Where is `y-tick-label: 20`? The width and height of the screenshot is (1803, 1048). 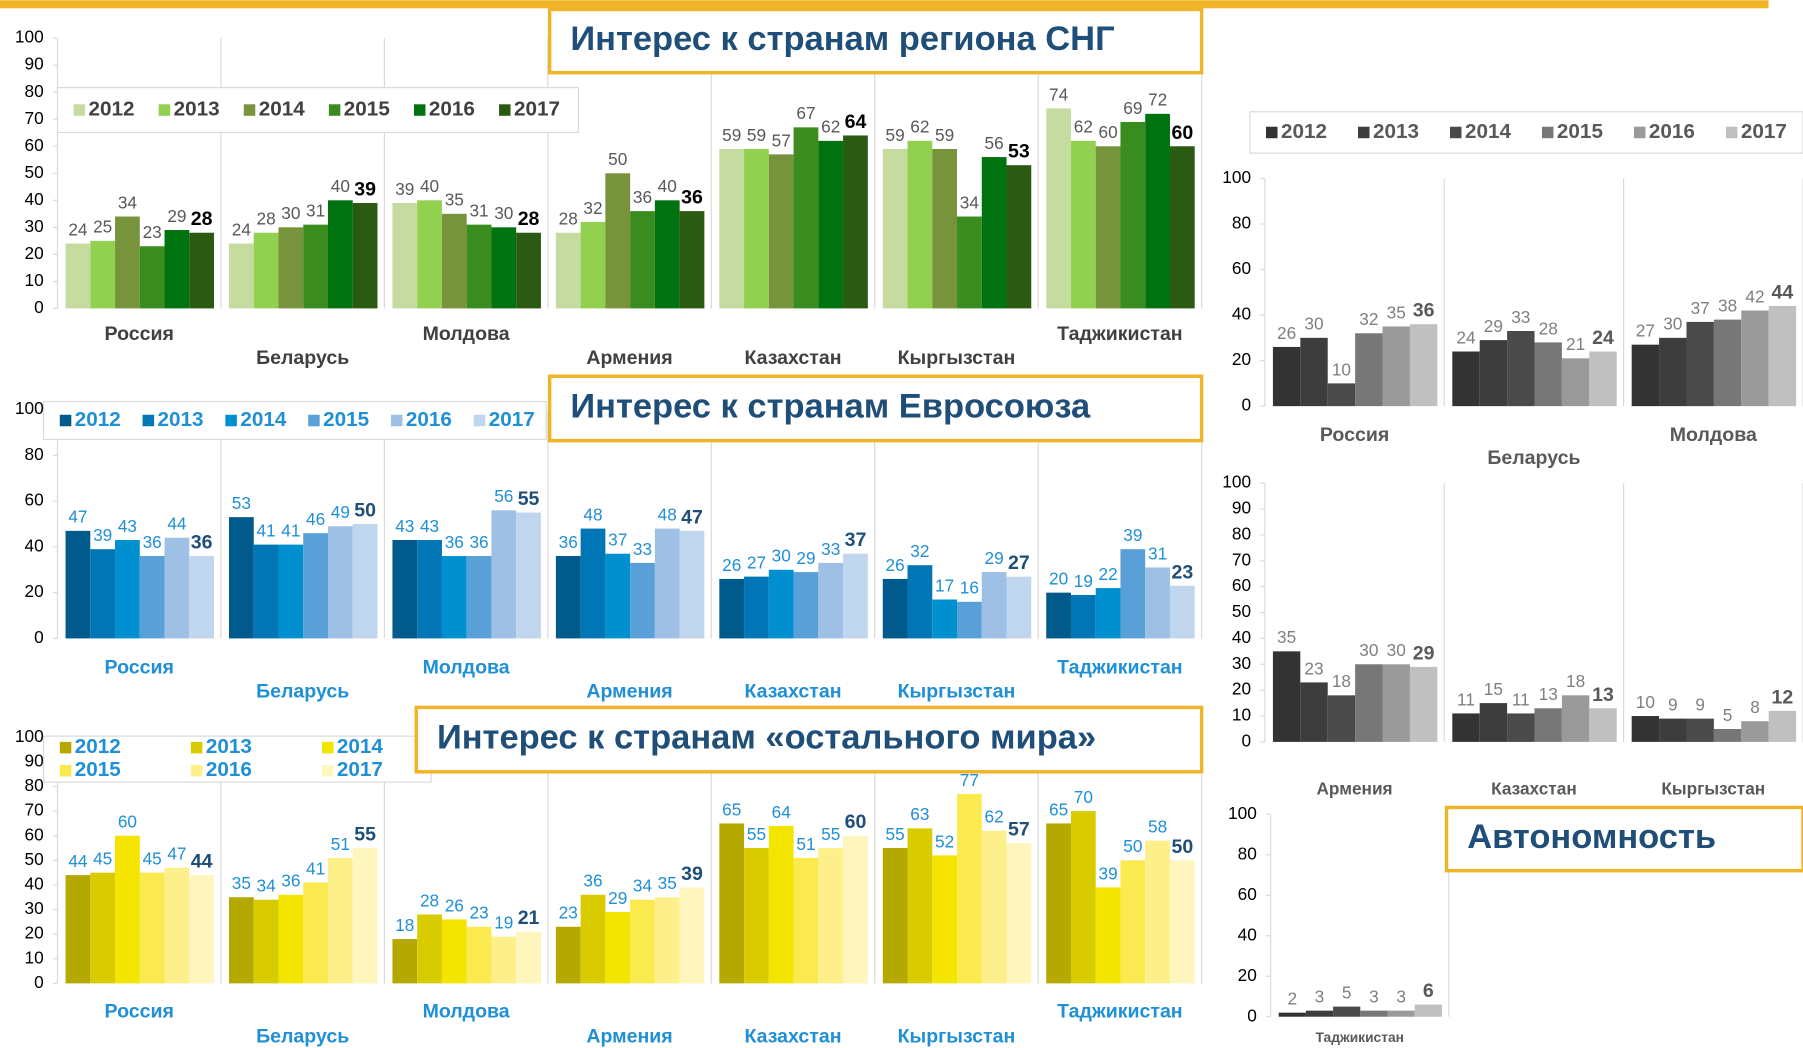 y-tick-label: 20 is located at coordinates (1247, 975).